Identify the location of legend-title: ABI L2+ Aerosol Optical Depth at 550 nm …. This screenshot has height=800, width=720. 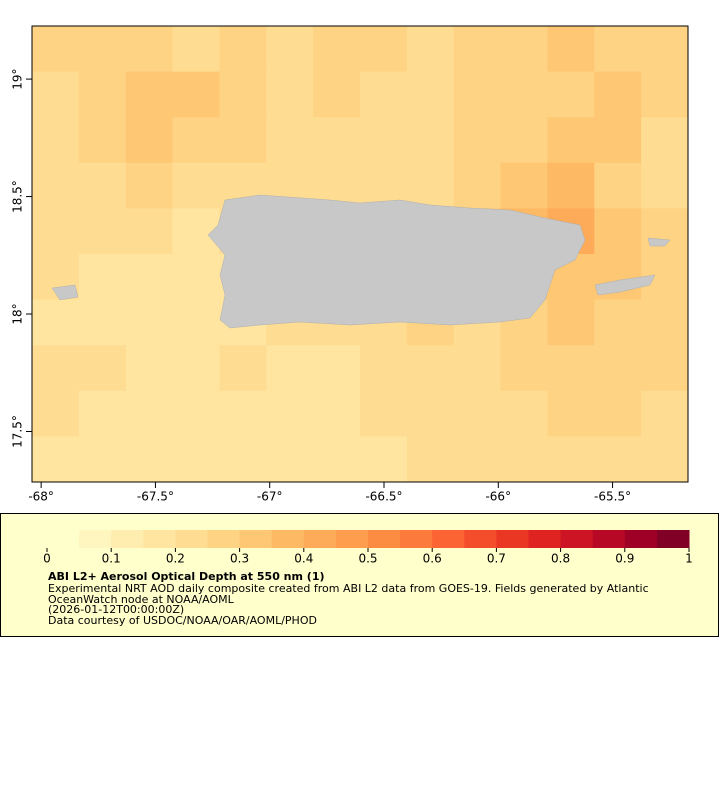
(186, 576).